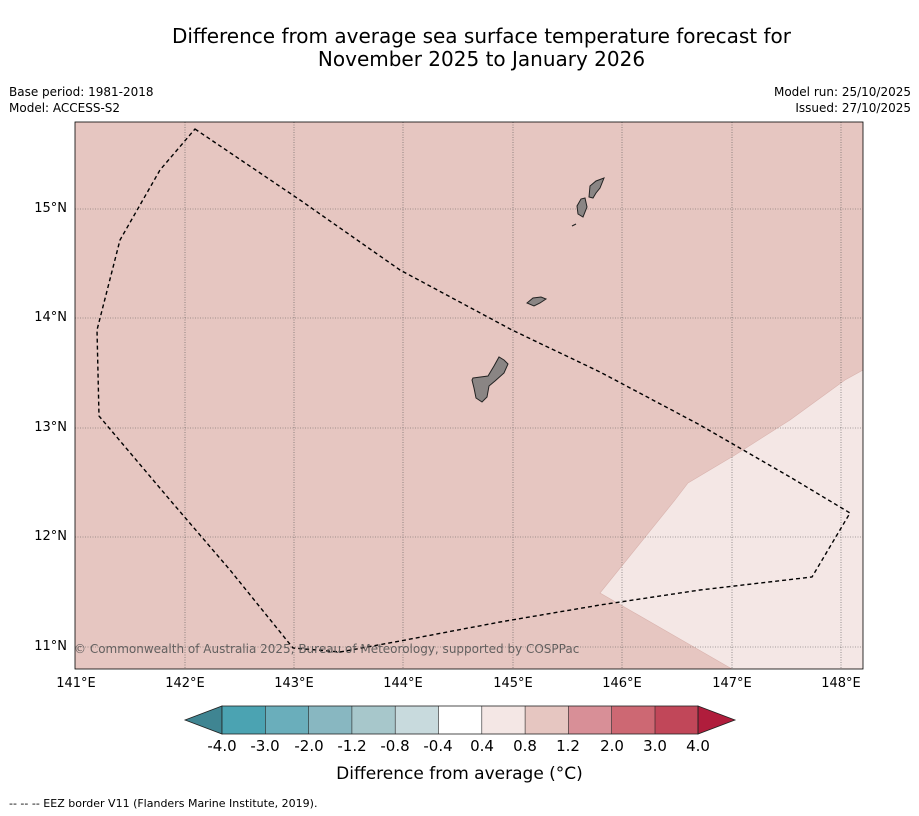  I want to click on colorbar-label: 3.0, so click(655, 746).